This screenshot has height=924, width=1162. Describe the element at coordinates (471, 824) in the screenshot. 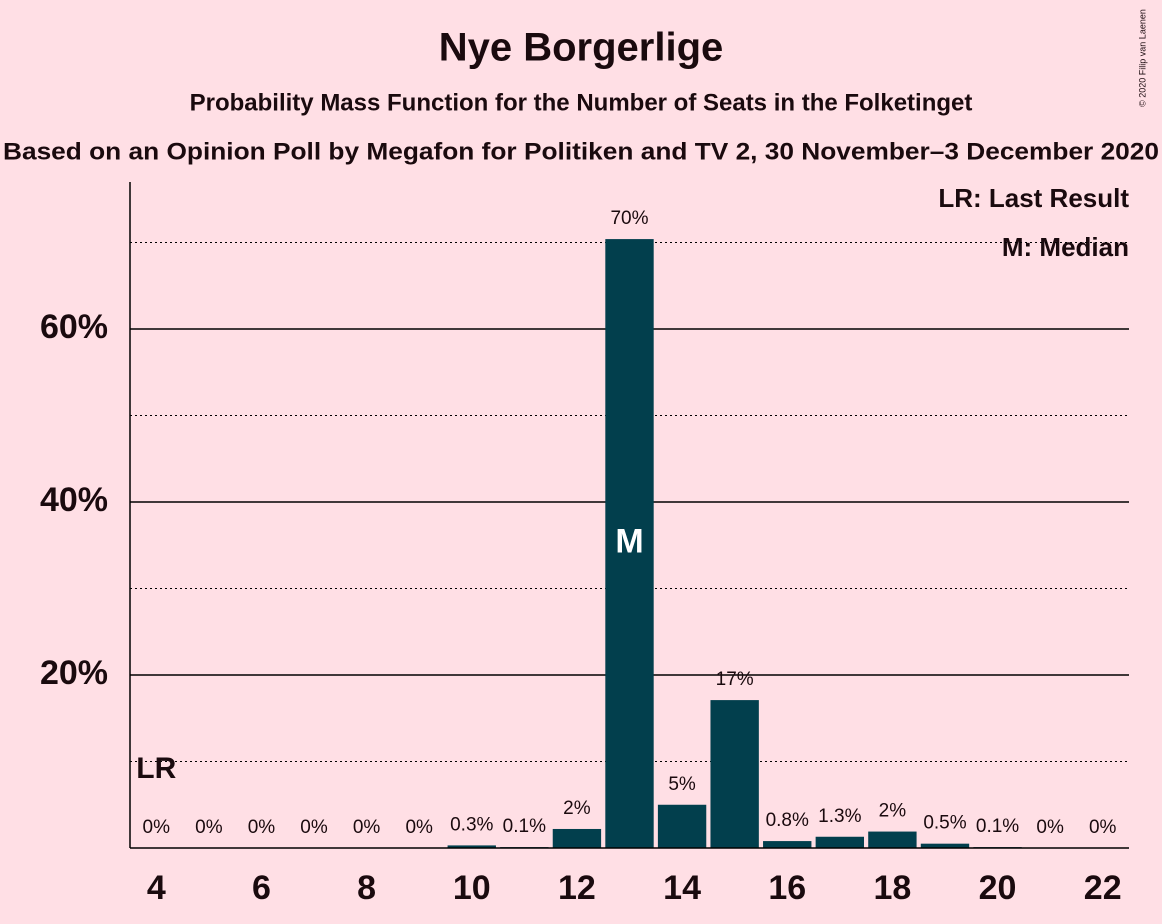

I see `data-label: 0.3%` at that location.